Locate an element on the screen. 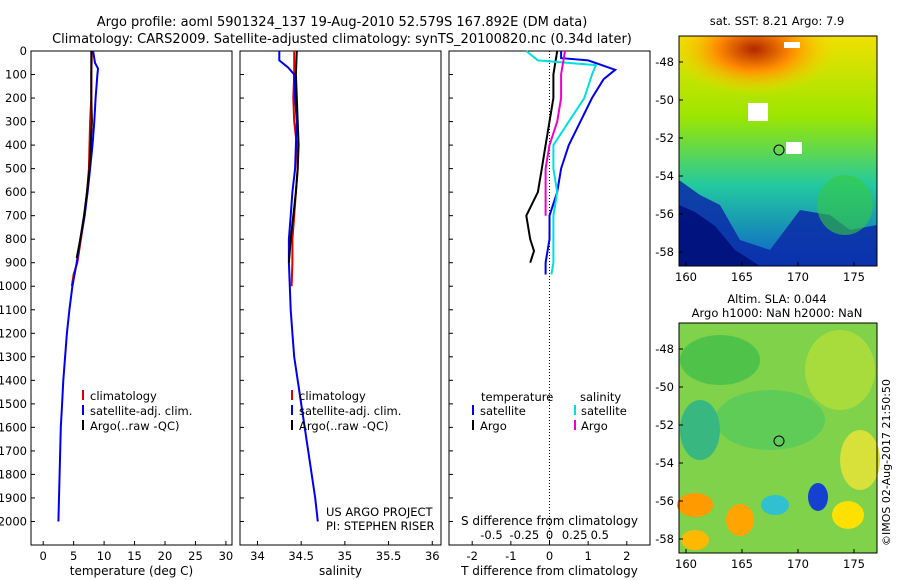 This screenshot has width=900, height=580. pi-label: PI: STEPHEN RISER is located at coordinates (380, 526).